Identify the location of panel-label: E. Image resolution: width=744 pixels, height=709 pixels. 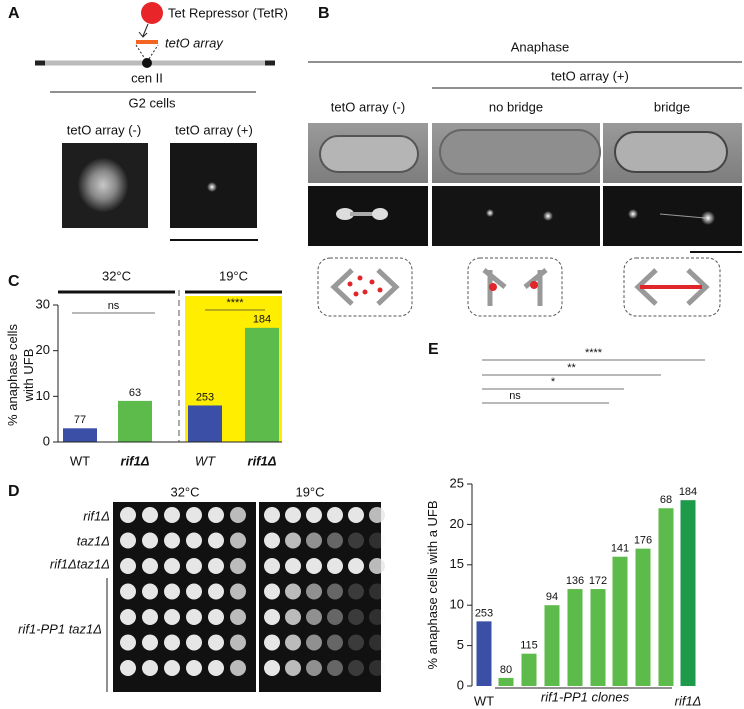
(433, 349).